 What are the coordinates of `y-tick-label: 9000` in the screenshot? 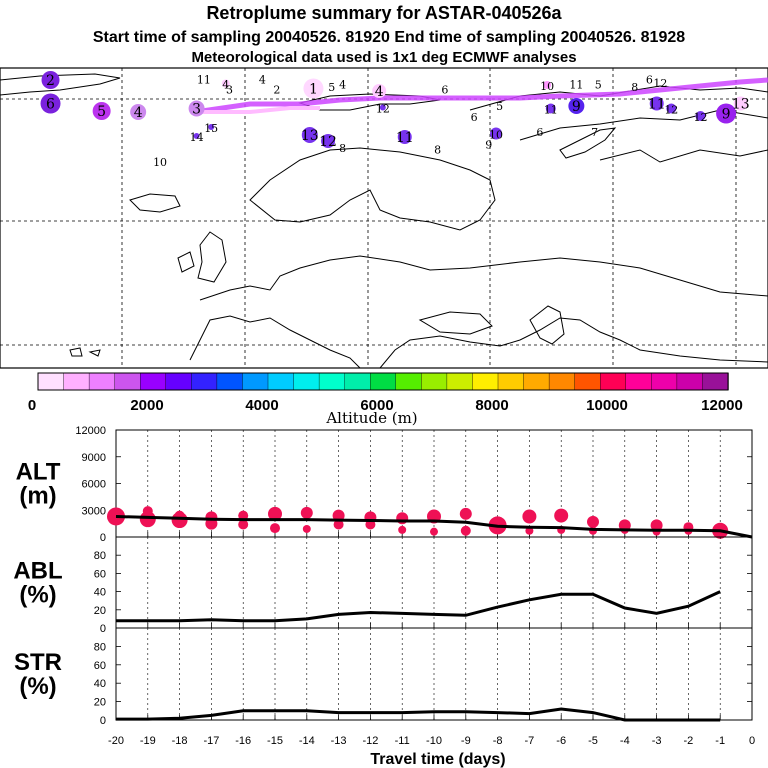 It's located at (94, 458).